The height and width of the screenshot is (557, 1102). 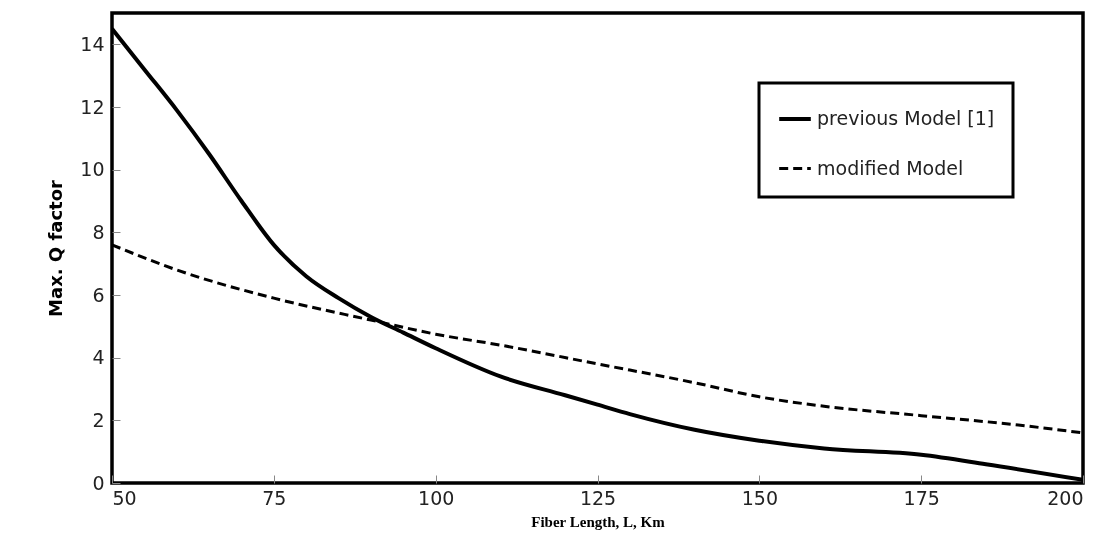 What do you see at coordinates (1065, 497) in the screenshot?
I see `x-tick-label: 200` at bounding box center [1065, 497].